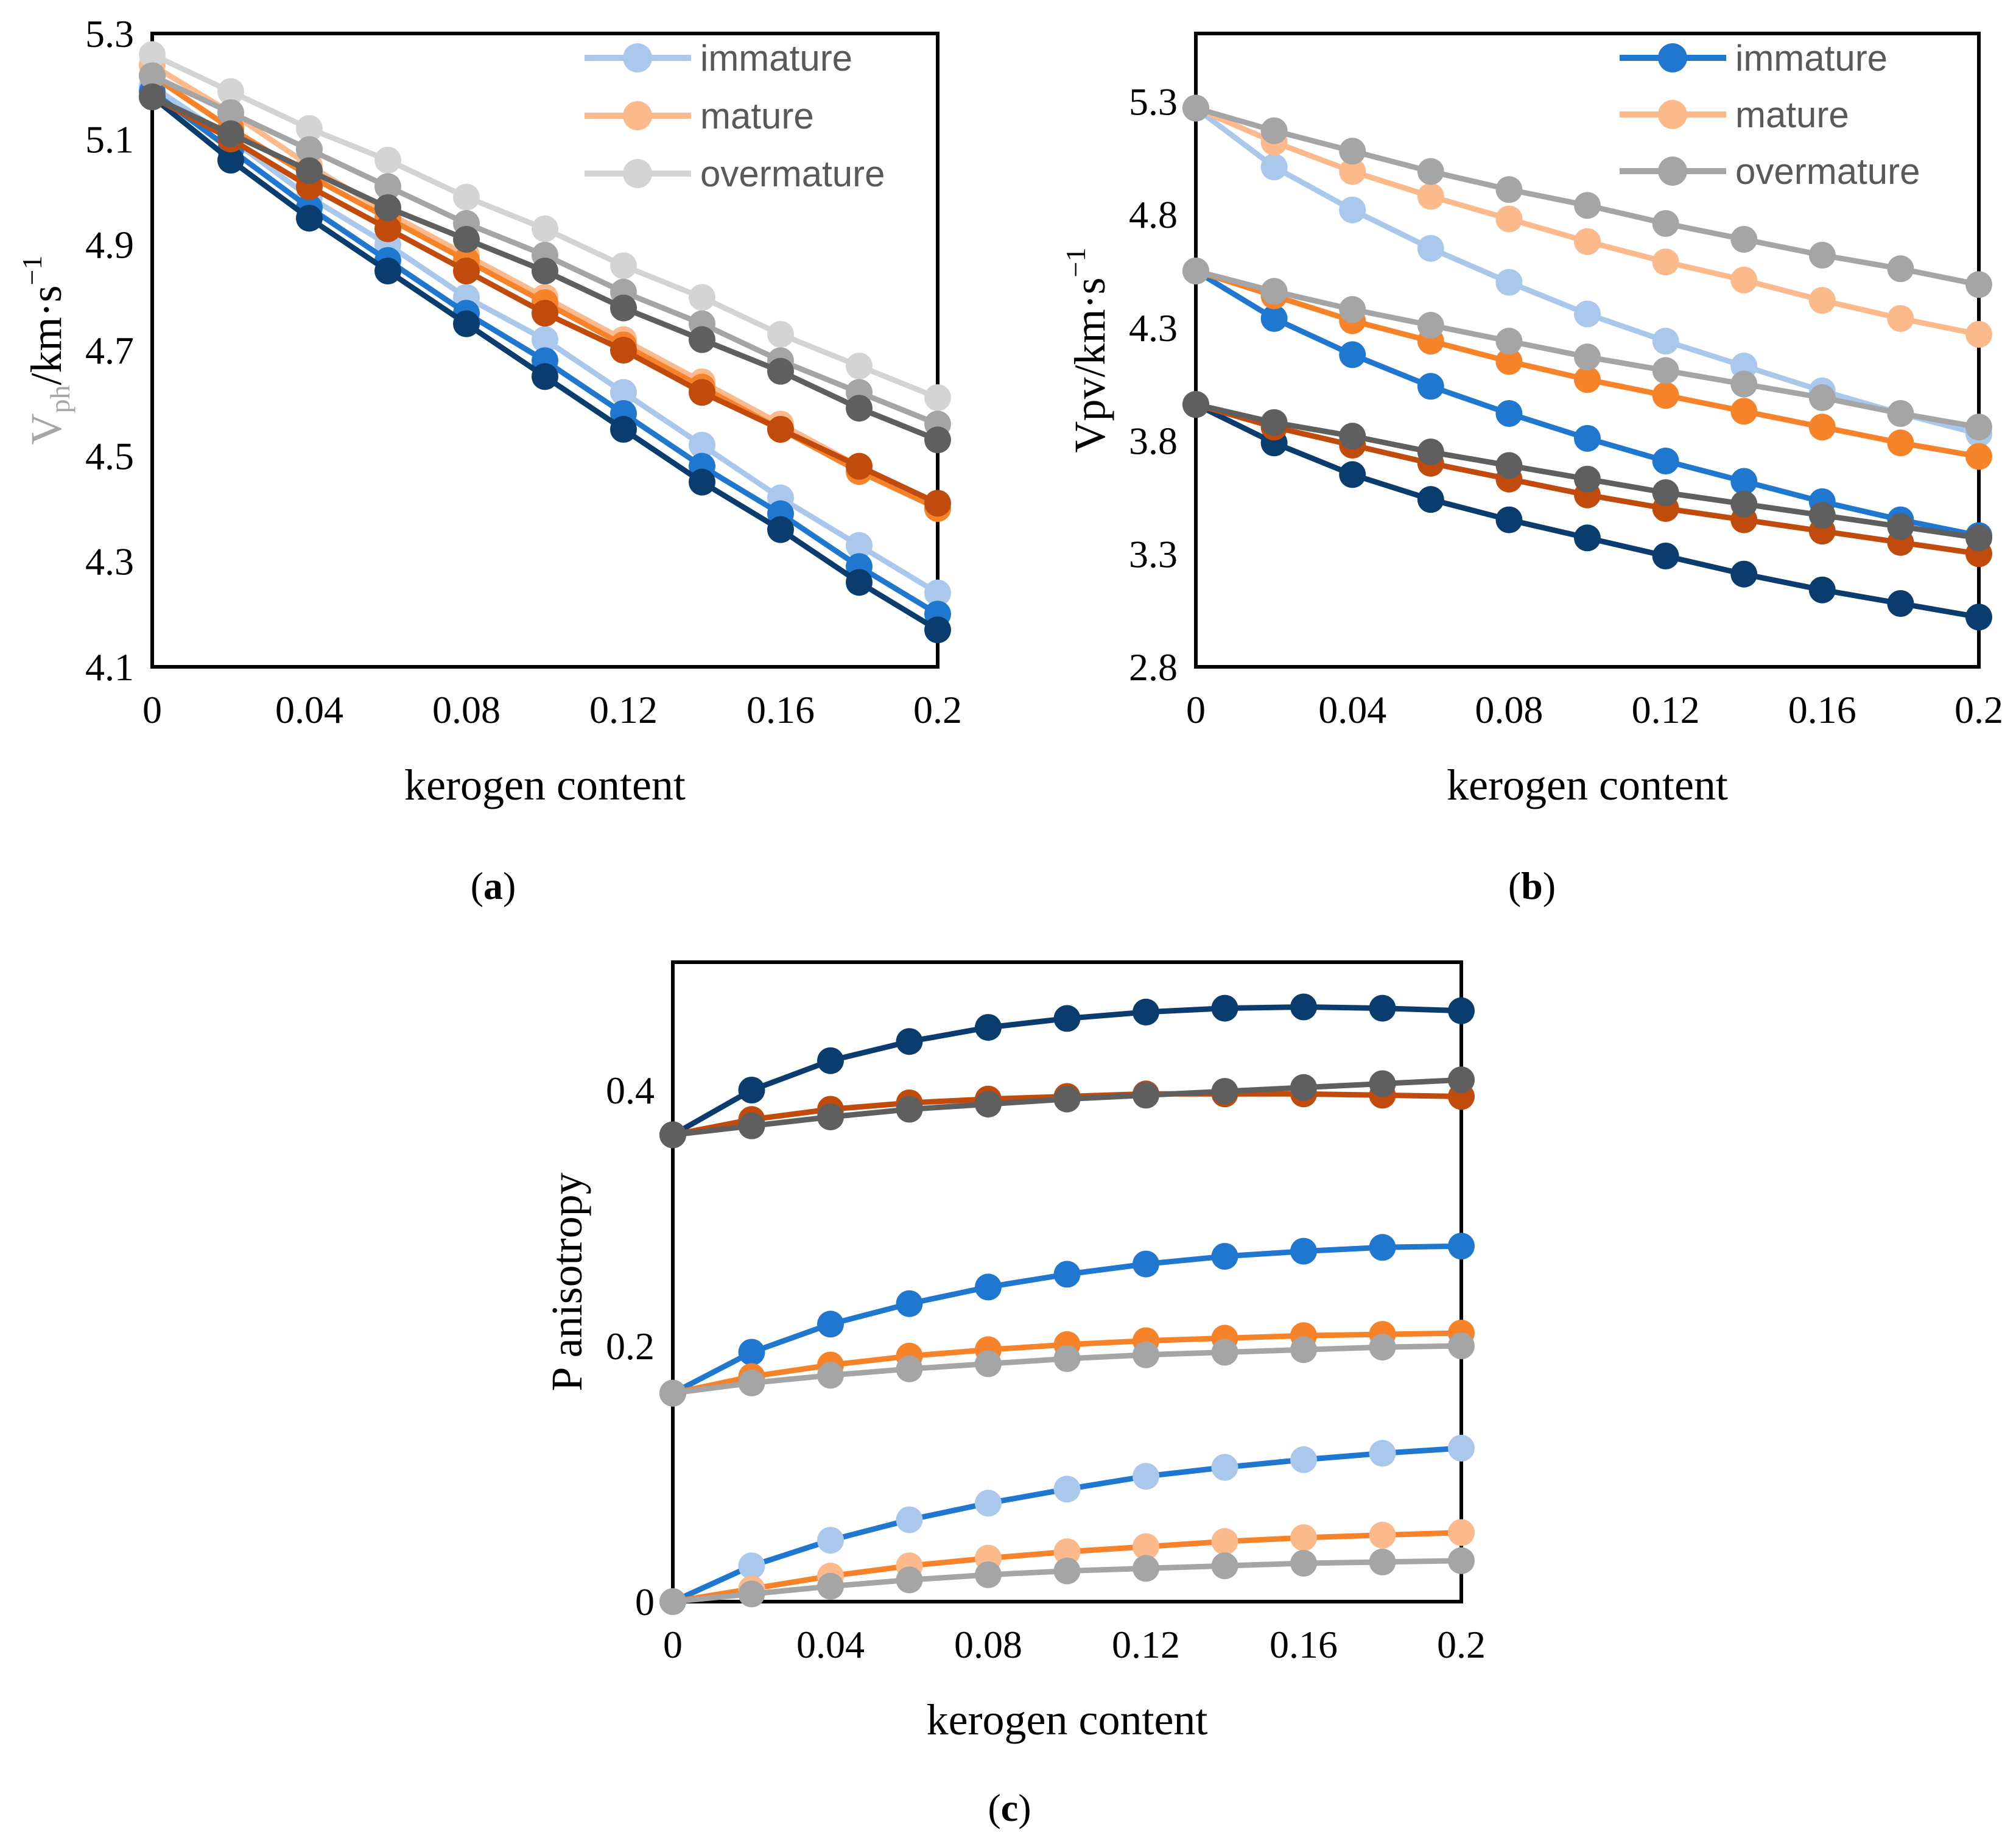 The image size is (2016, 1844). Describe the element at coordinates (793, 173) in the screenshot. I see `legend-label: overmature` at that location.